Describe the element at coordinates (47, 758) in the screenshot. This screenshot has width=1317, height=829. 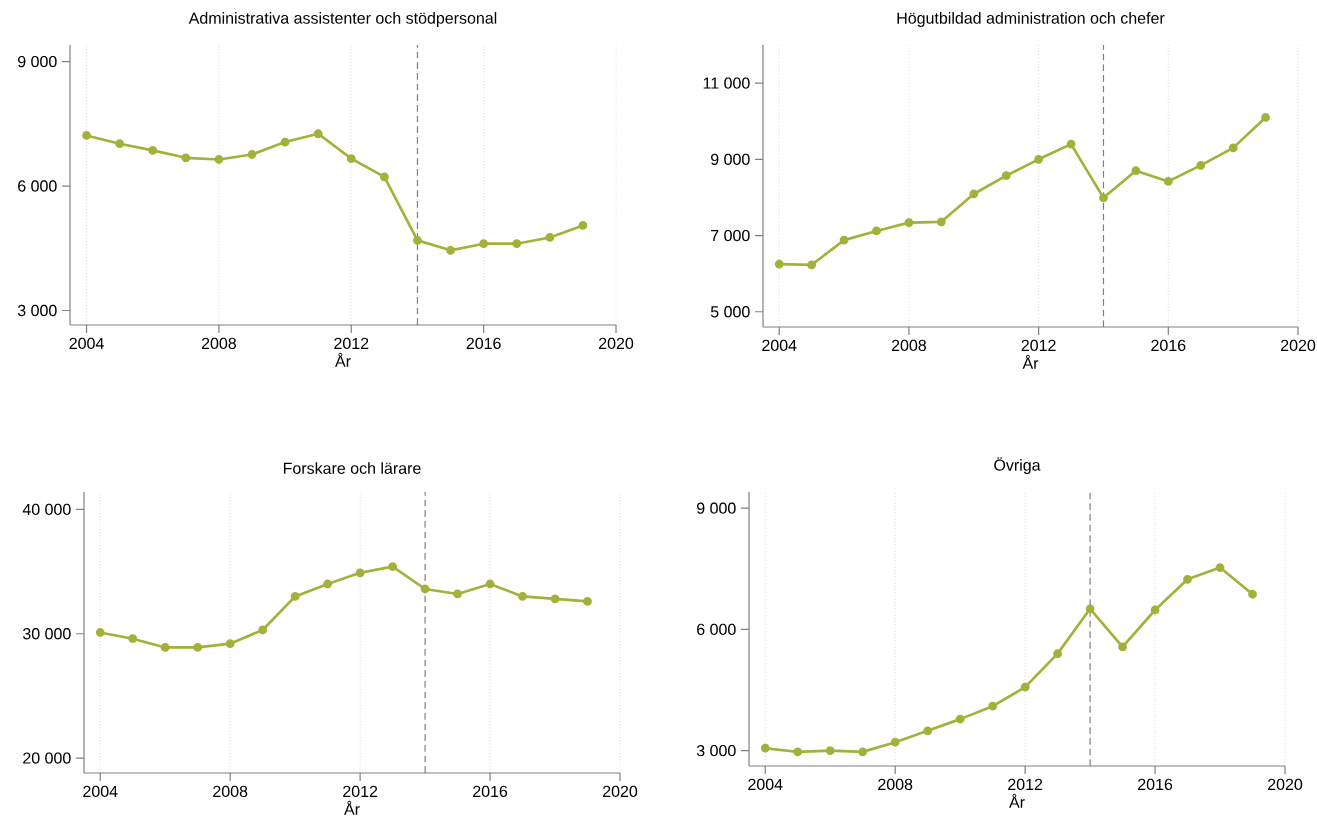
I see `y-tick-label: 20 000` at that location.